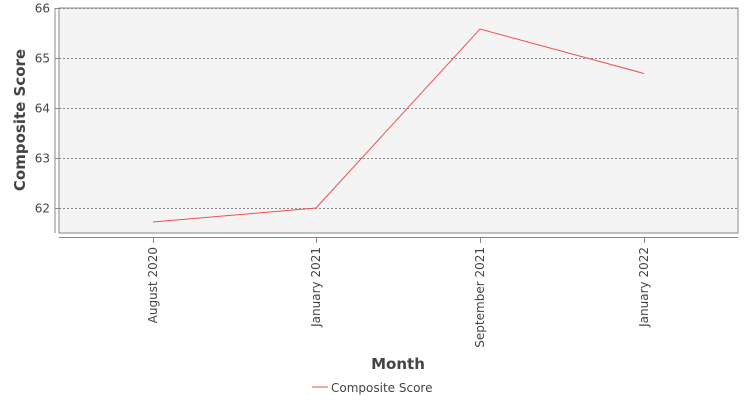 The width and height of the screenshot is (750, 400). I want to click on y-axis: 62 63 64 65 66, so click(47, 117).